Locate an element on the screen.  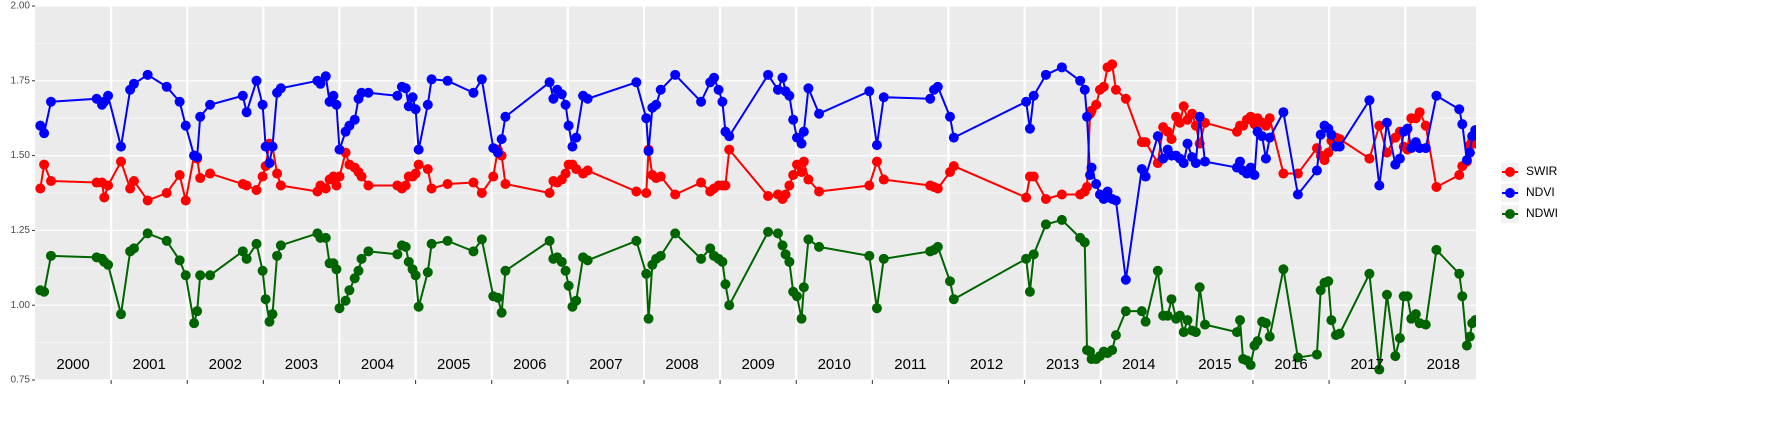
year-label: 2005 is located at coordinates (453, 364).